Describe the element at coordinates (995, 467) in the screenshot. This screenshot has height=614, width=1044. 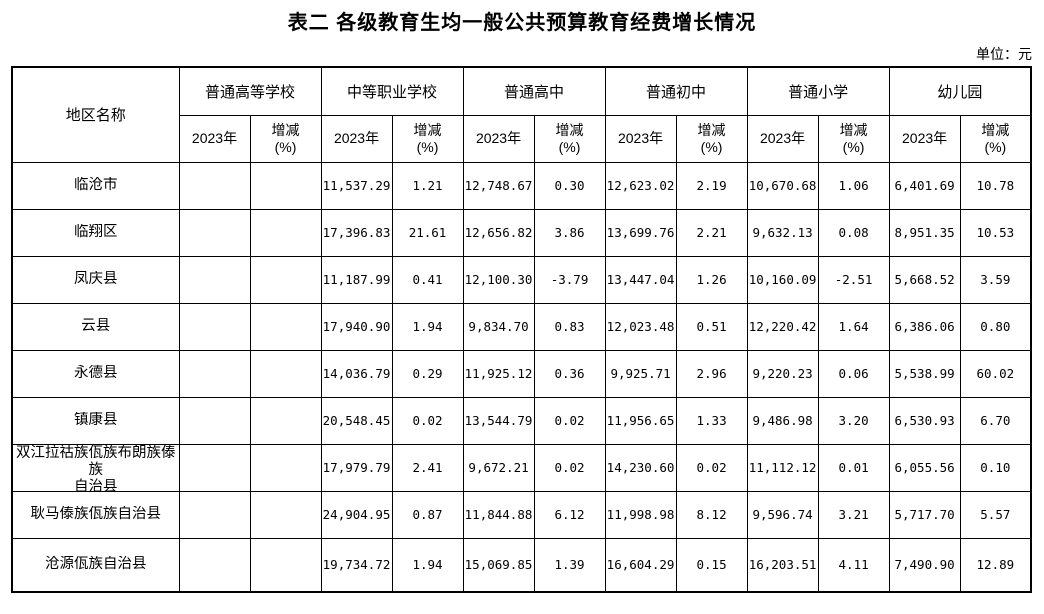
I see `value-cell: 0.10` at that location.